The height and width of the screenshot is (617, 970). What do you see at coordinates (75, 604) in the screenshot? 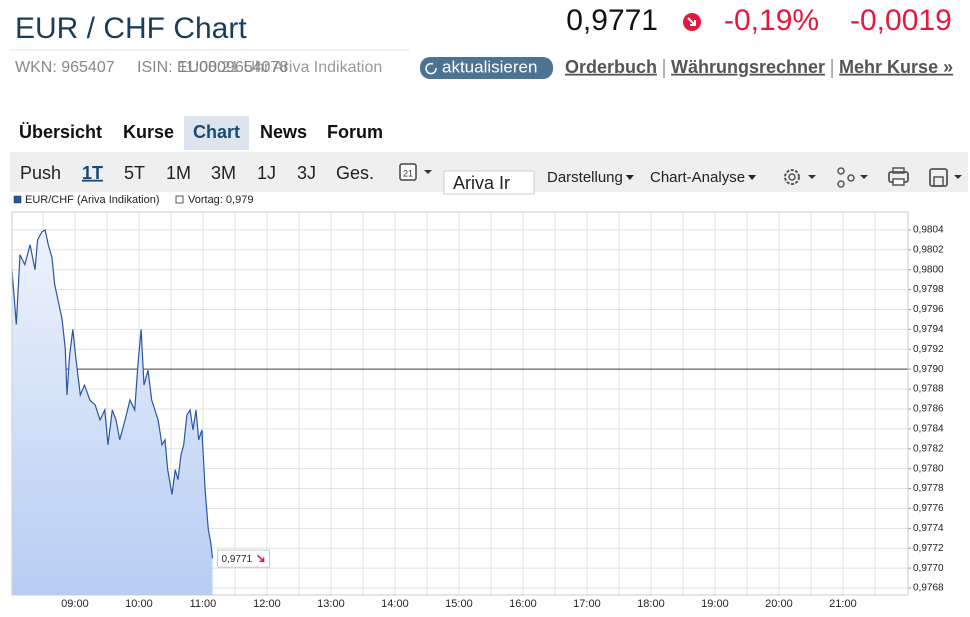
I see `x-tick-label: 09:00` at bounding box center [75, 604].